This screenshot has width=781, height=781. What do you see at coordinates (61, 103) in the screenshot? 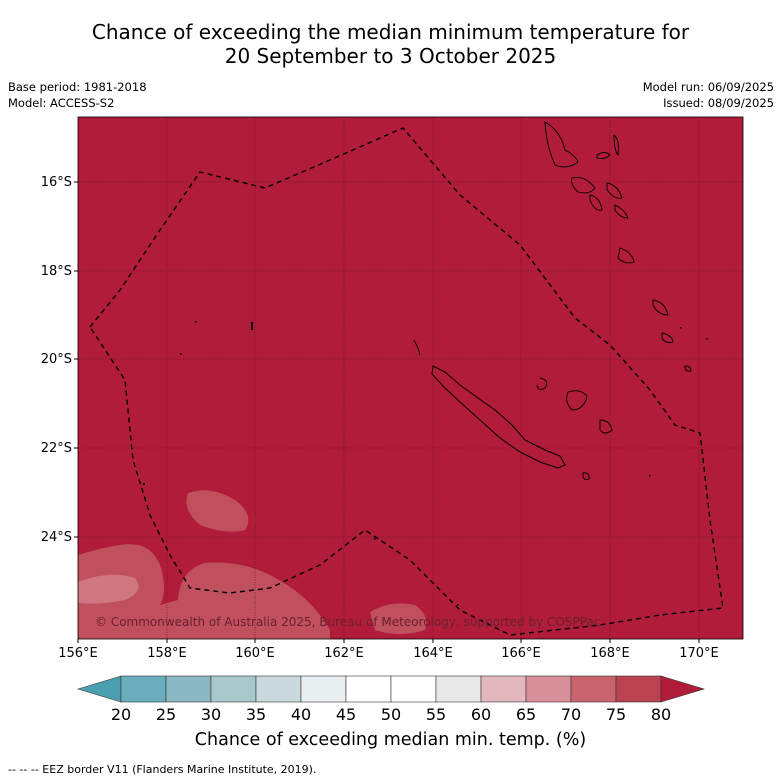
I see `model-name: Model: ACCESS-S2` at bounding box center [61, 103].